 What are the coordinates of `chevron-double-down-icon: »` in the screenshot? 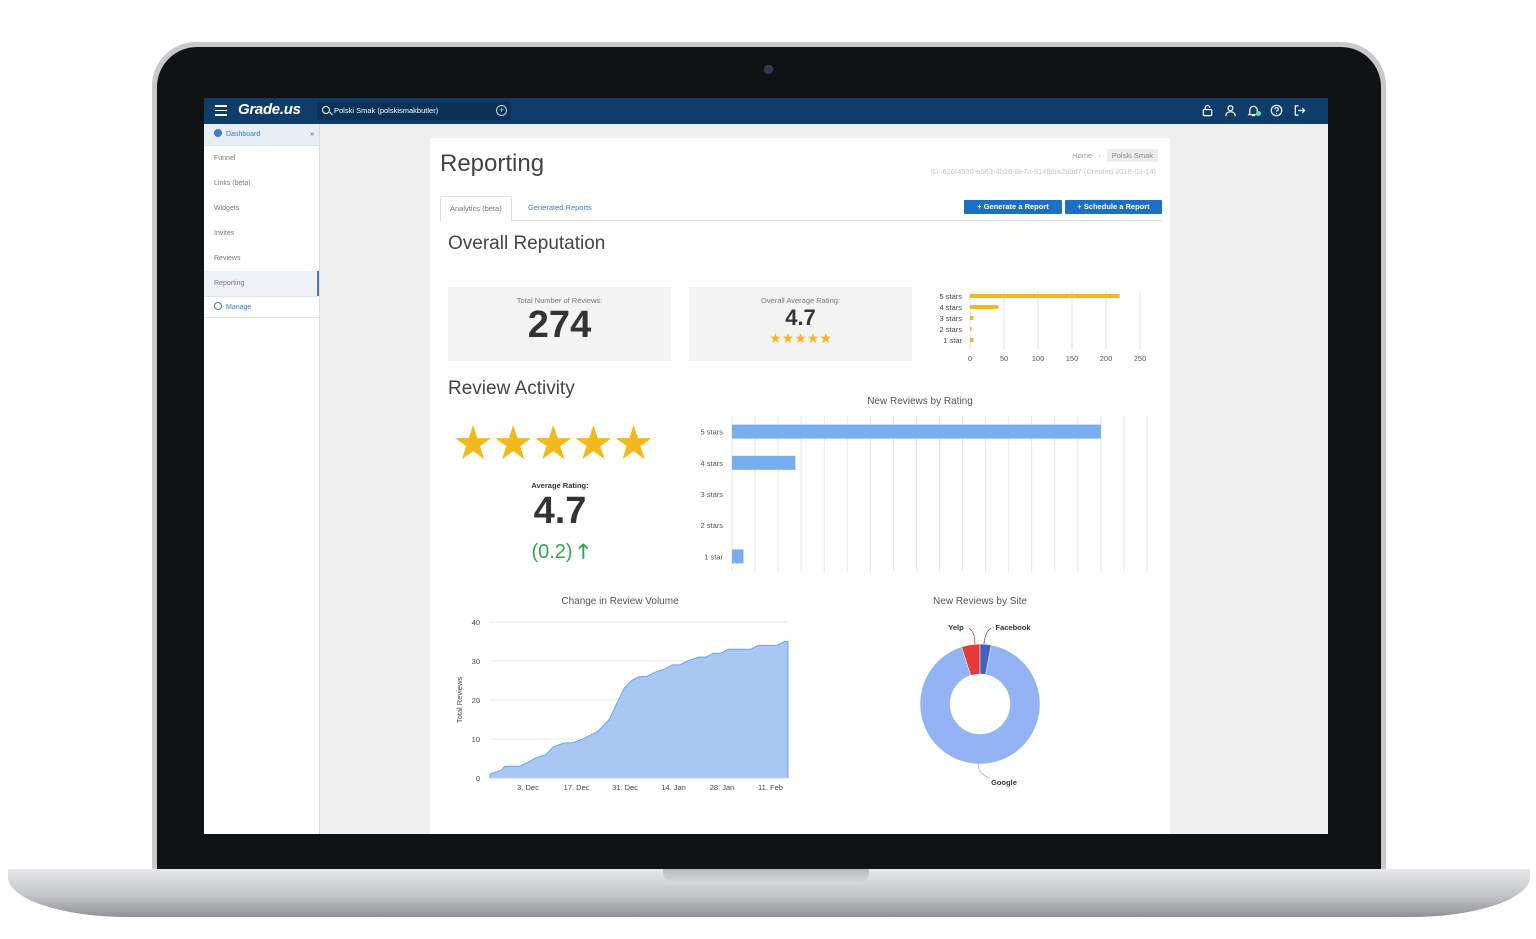 It's located at (312, 134).